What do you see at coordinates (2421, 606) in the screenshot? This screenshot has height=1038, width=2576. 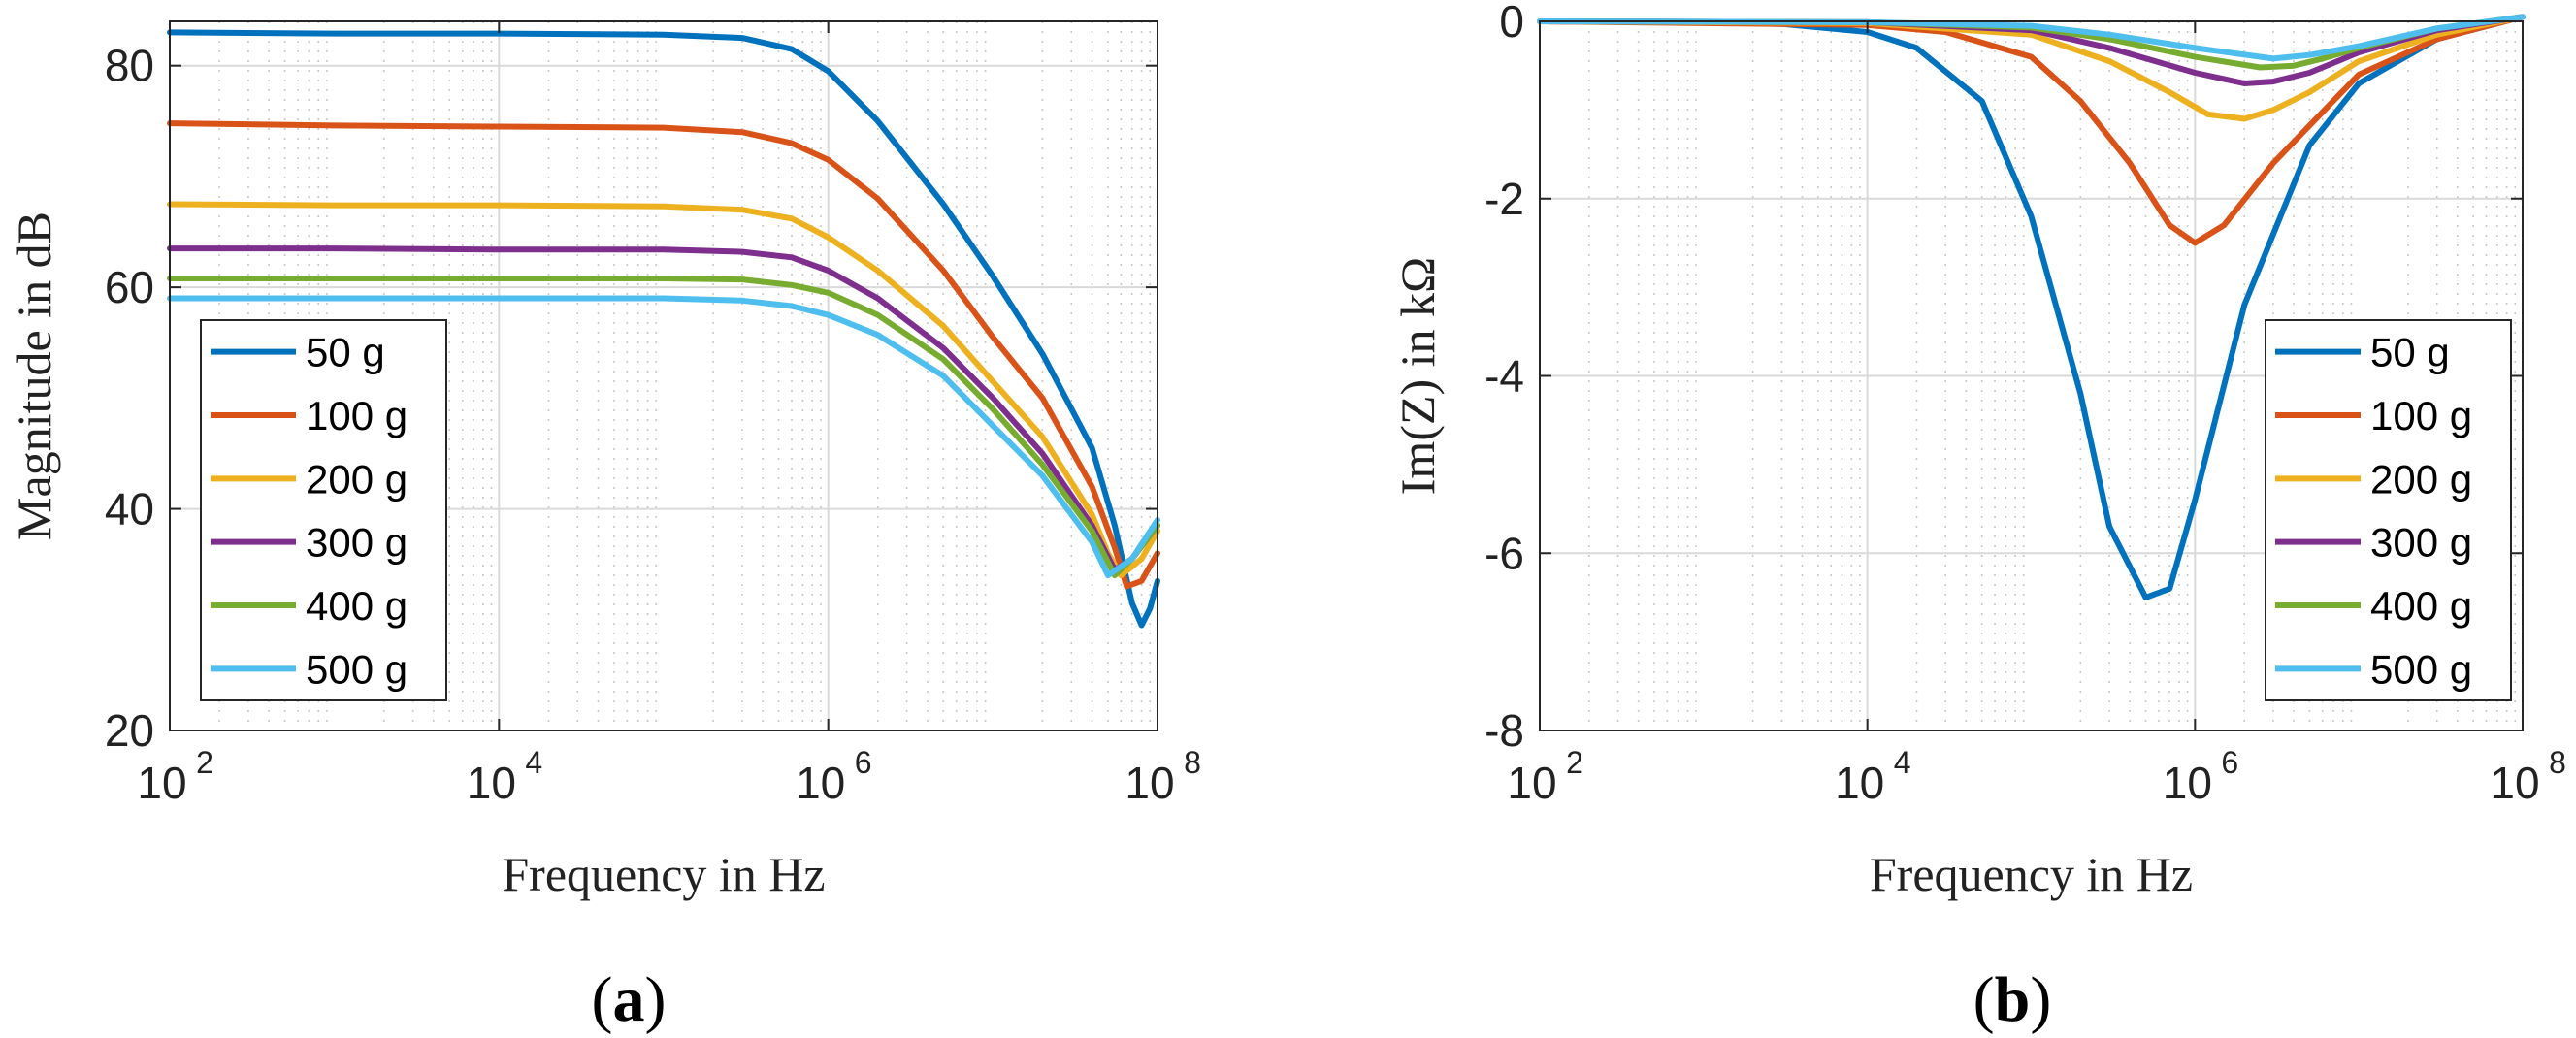 I see `chart-b-legend-entry: 400 g` at bounding box center [2421, 606].